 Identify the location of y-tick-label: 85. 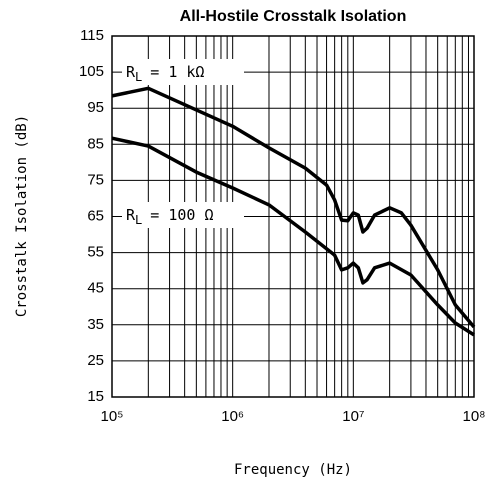
(95, 143).